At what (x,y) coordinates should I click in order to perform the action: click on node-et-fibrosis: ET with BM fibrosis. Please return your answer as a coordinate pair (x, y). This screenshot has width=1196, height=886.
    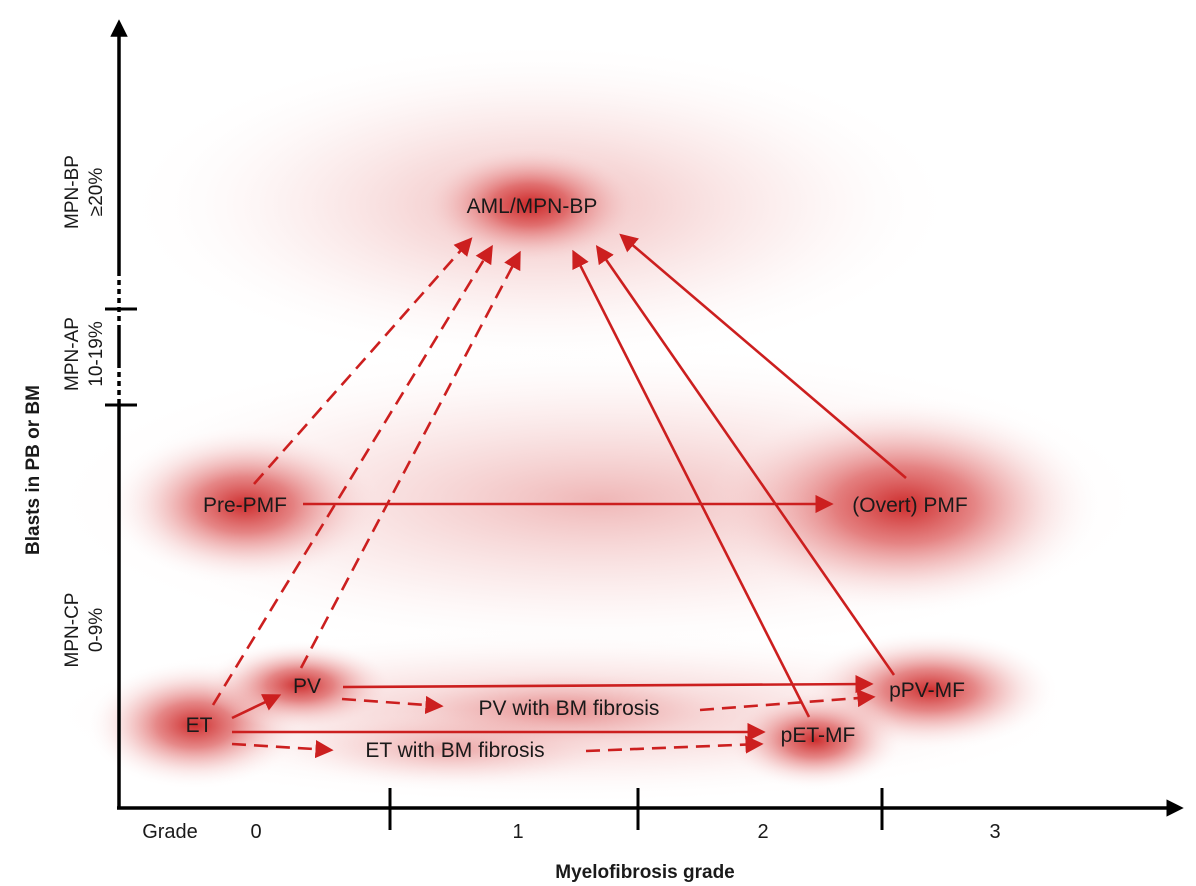
    Looking at the image, I should click on (454, 750).